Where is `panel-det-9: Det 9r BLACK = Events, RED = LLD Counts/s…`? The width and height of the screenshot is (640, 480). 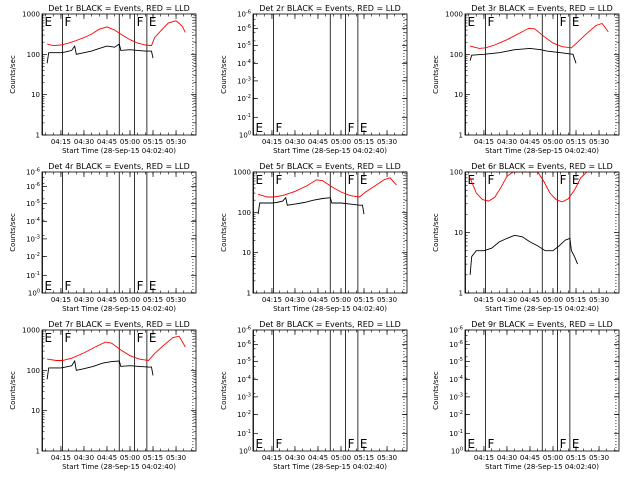 panel-det-9: Det 9r BLACK = Events, RED = LLD Counts/s… is located at coordinates (526, 395).